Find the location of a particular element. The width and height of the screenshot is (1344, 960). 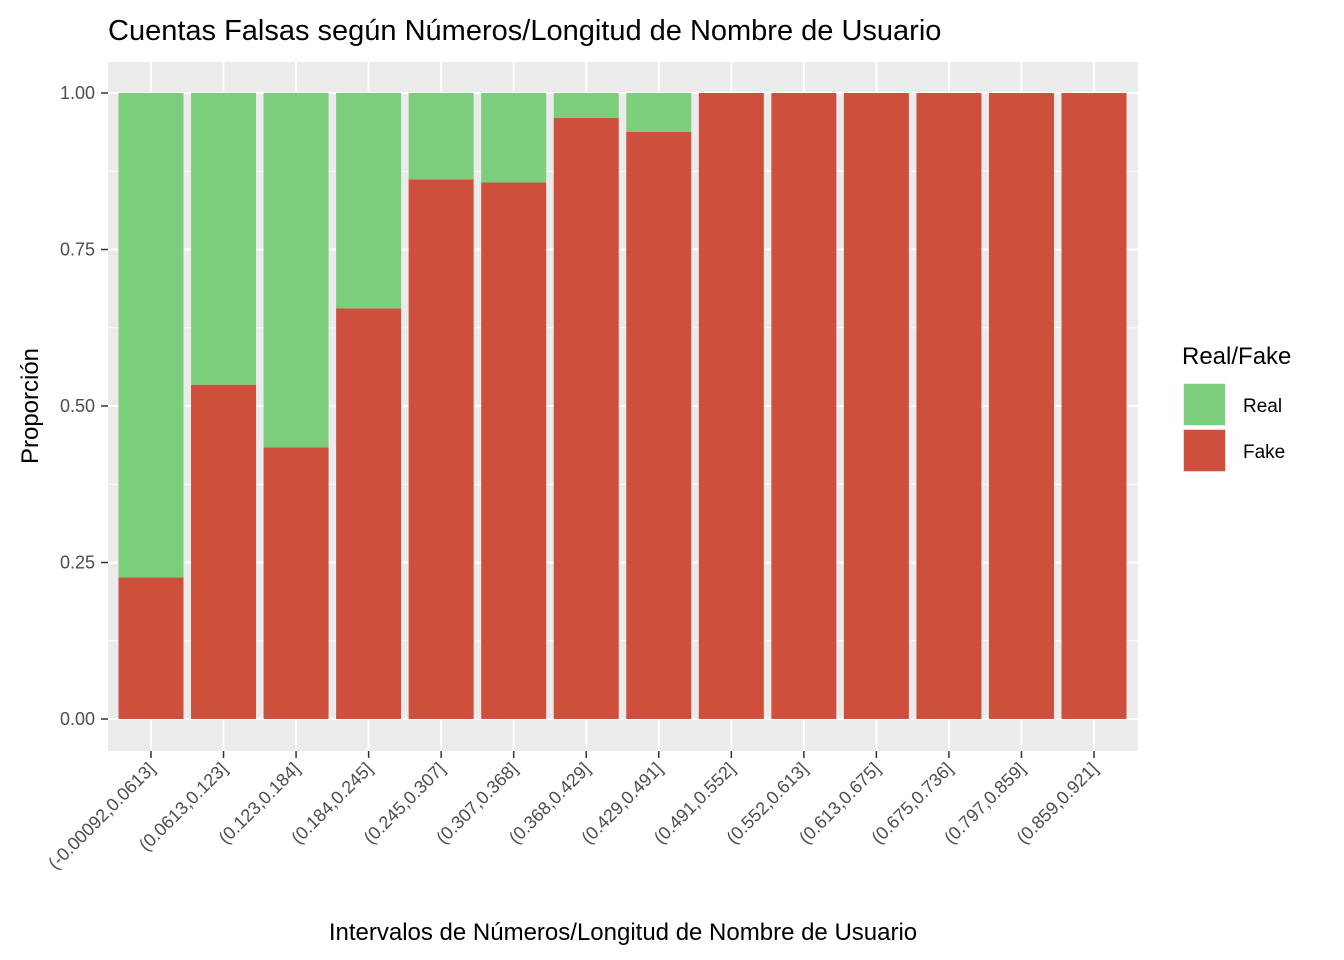

y-tick-label: 0.50 is located at coordinates (77, 406).